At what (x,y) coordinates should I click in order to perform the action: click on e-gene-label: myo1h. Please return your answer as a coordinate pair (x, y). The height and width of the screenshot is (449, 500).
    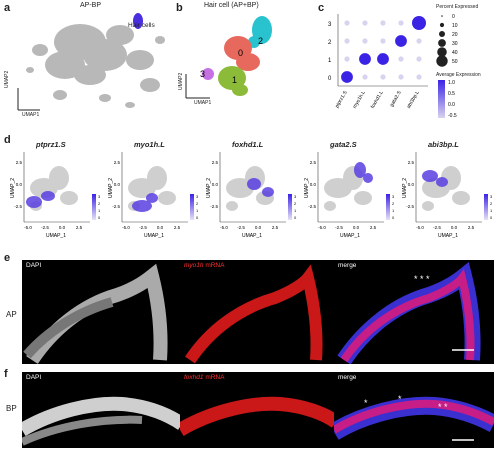
    Looking at the image, I should click on (194, 265).